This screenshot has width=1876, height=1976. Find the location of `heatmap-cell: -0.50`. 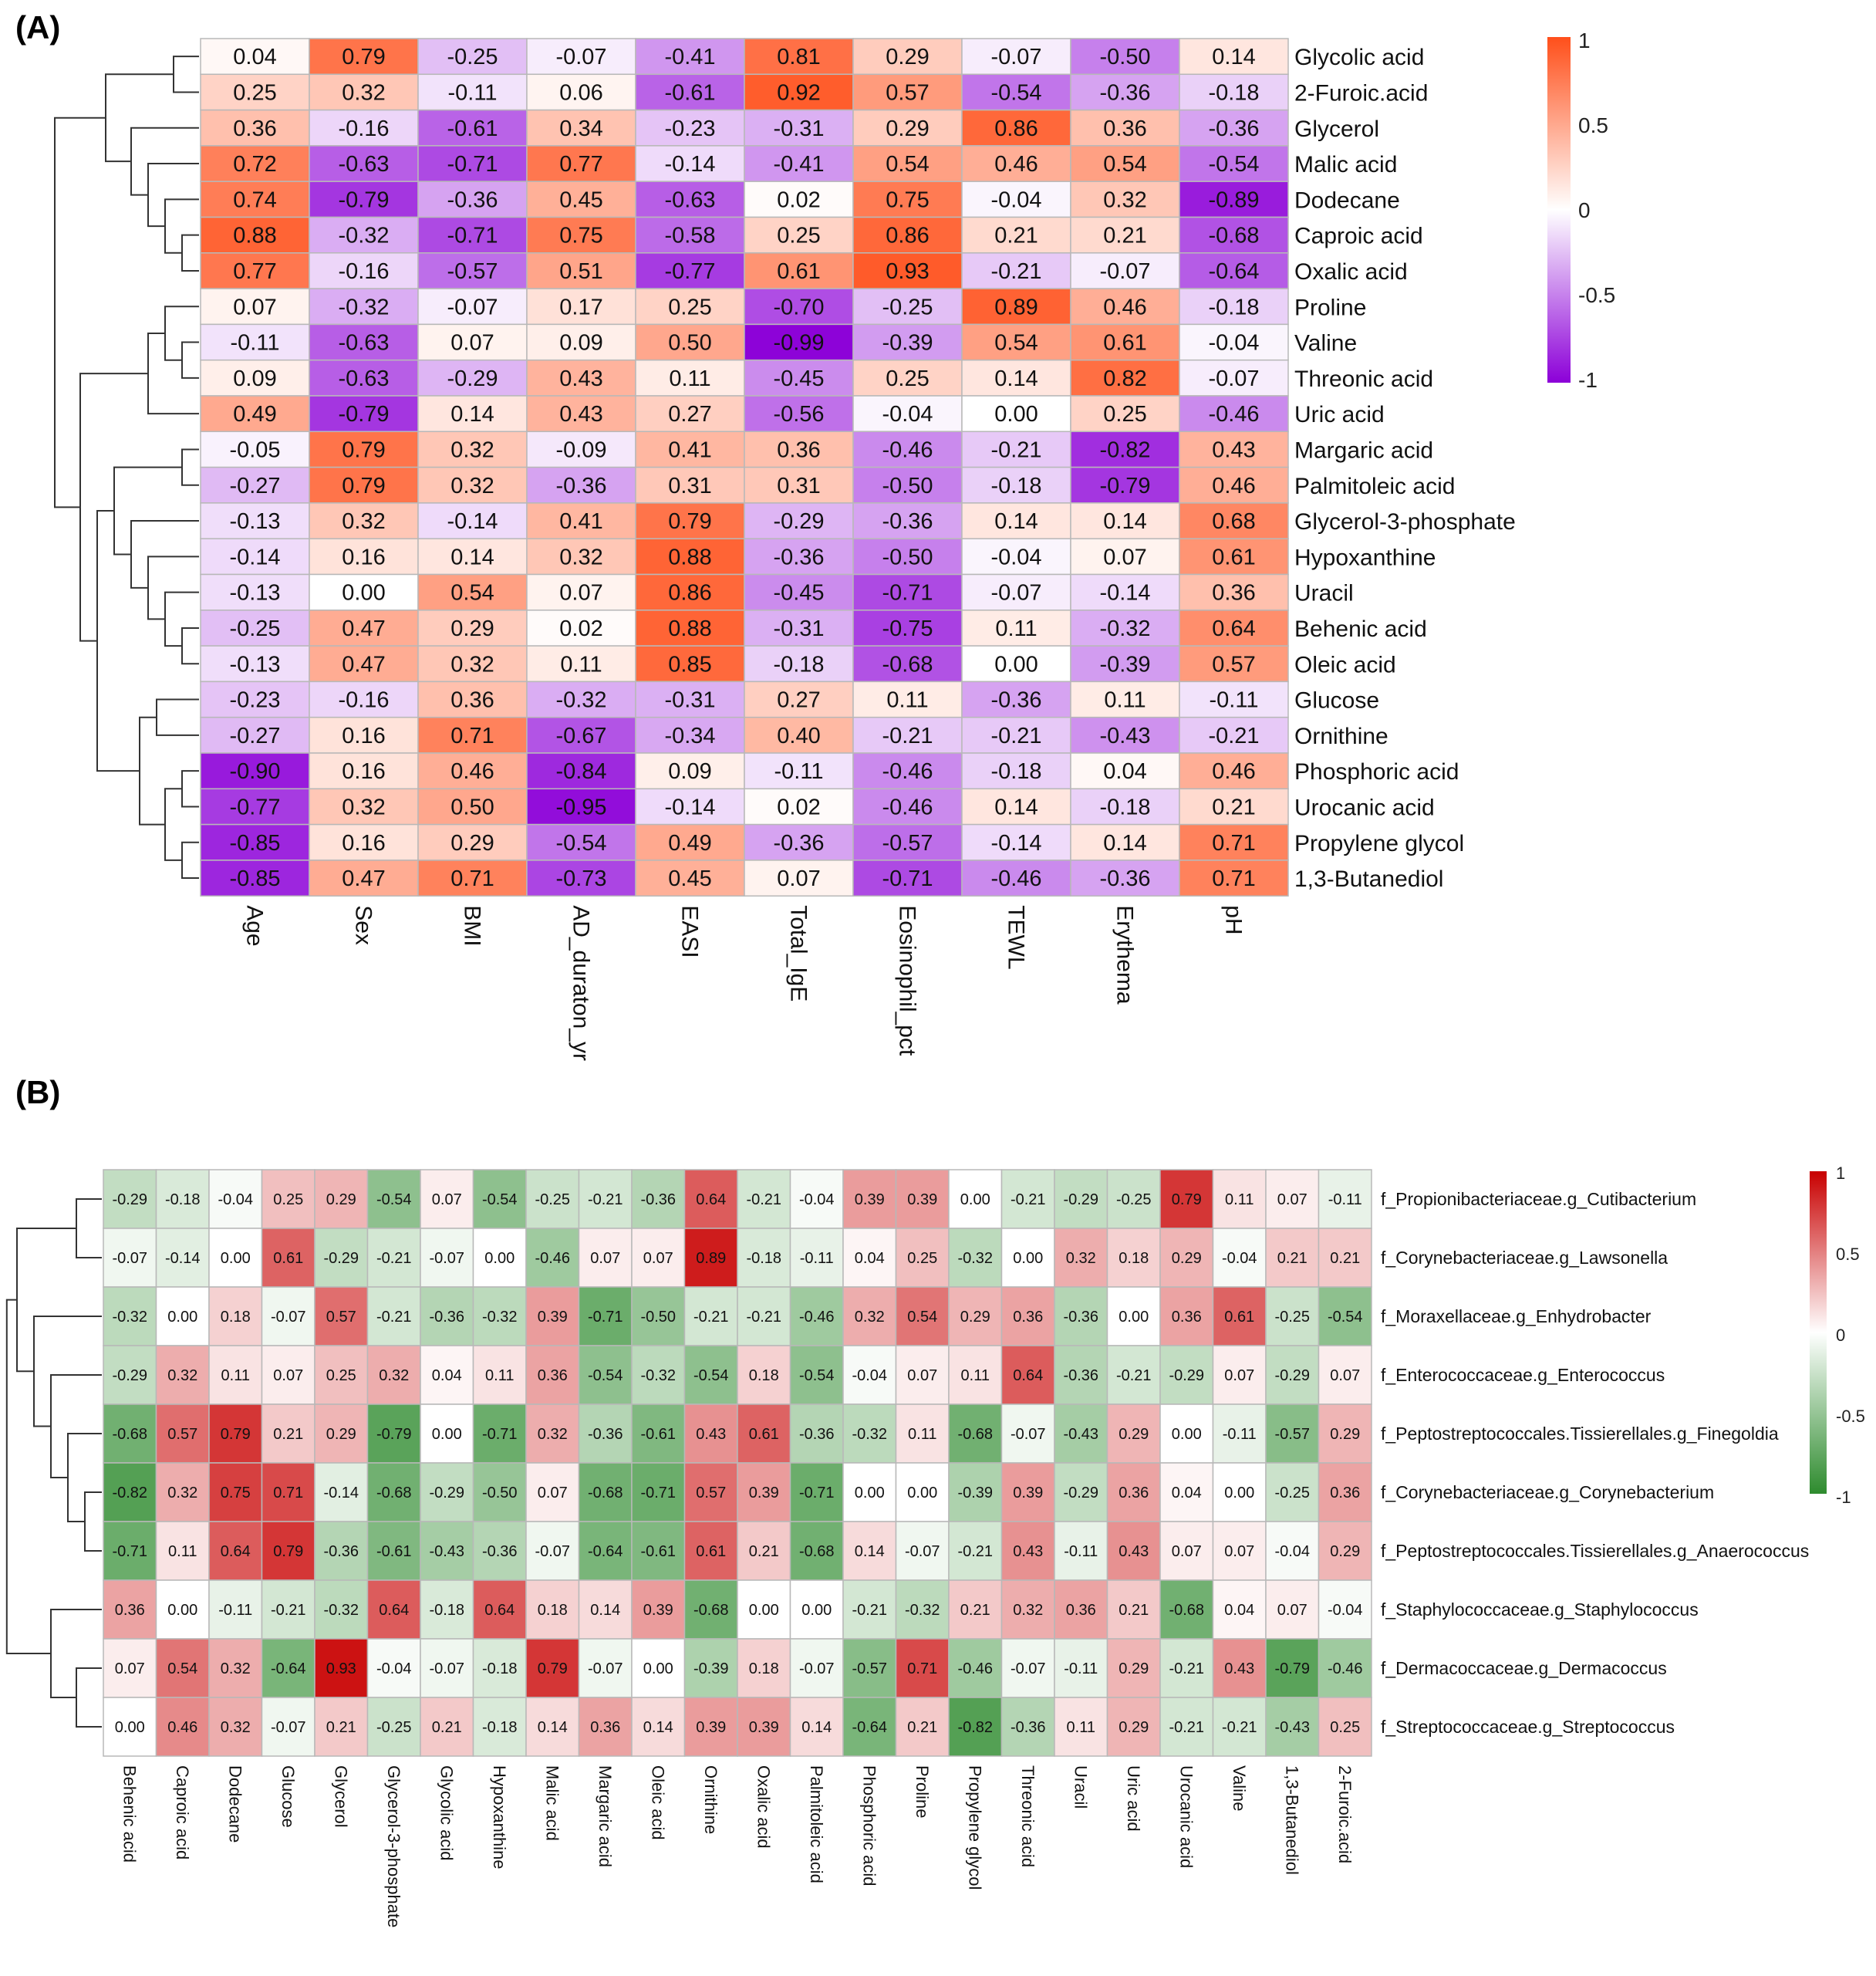

heatmap-cell: -0.50 is located at coordinates (500, 1492).